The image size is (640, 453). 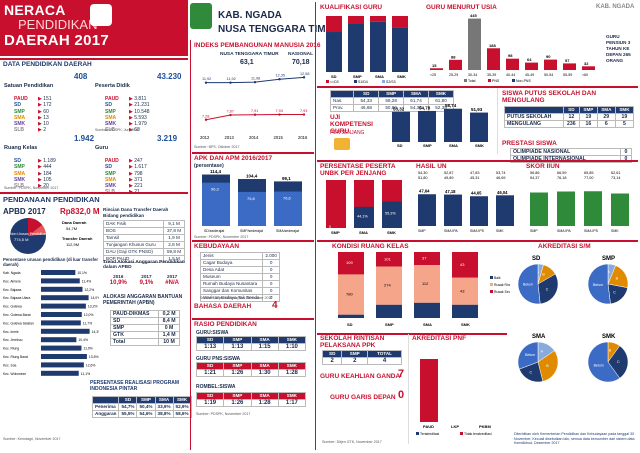 What do you see at coordinates (585, 75) in the screenshot?
I see `umur-cat-label: >60` at bounding box center [585, 75].